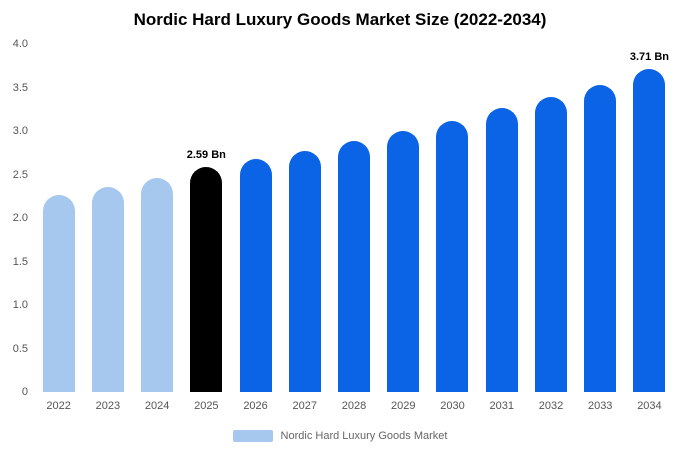 The height and width of the screenshot is (450, 680). Describe the element at coordinates (649, 57) in the screenshot. I see `bar-value-label: 3.71 Bn` at that location.